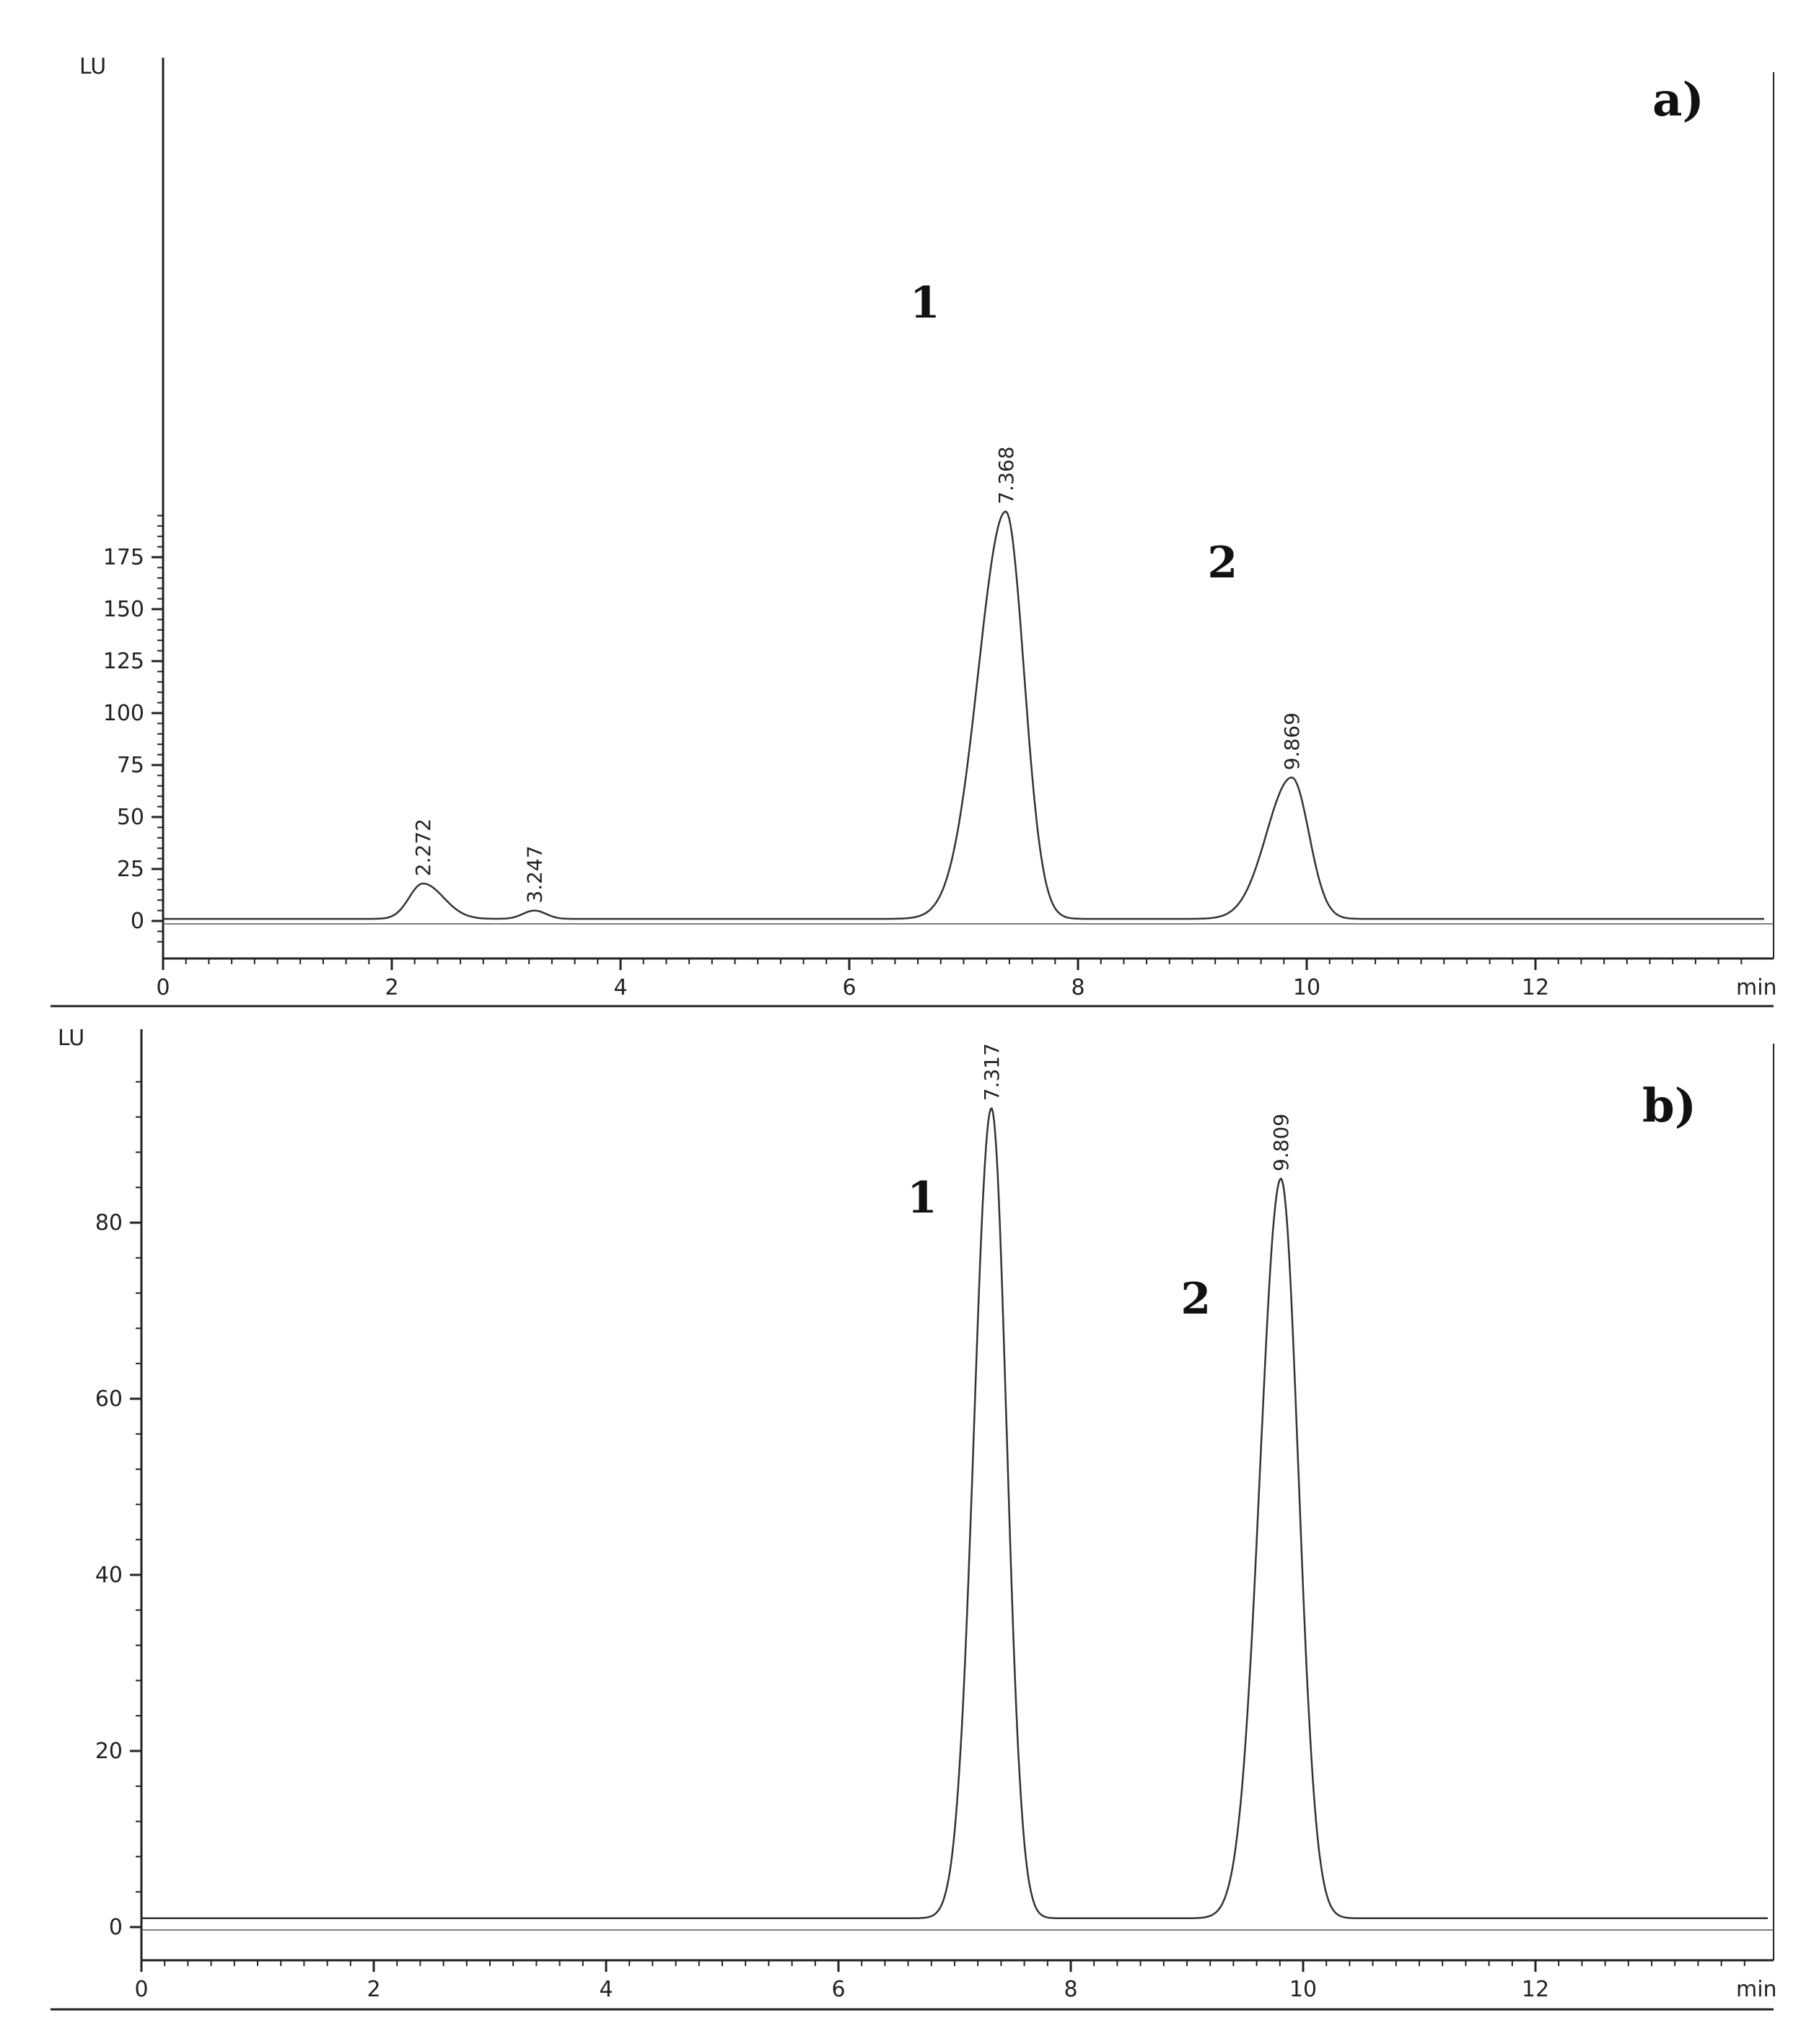  Describe the element at coordinates (109, 1575) in the screenshot. I see `y-tick-label: 40` at that location.